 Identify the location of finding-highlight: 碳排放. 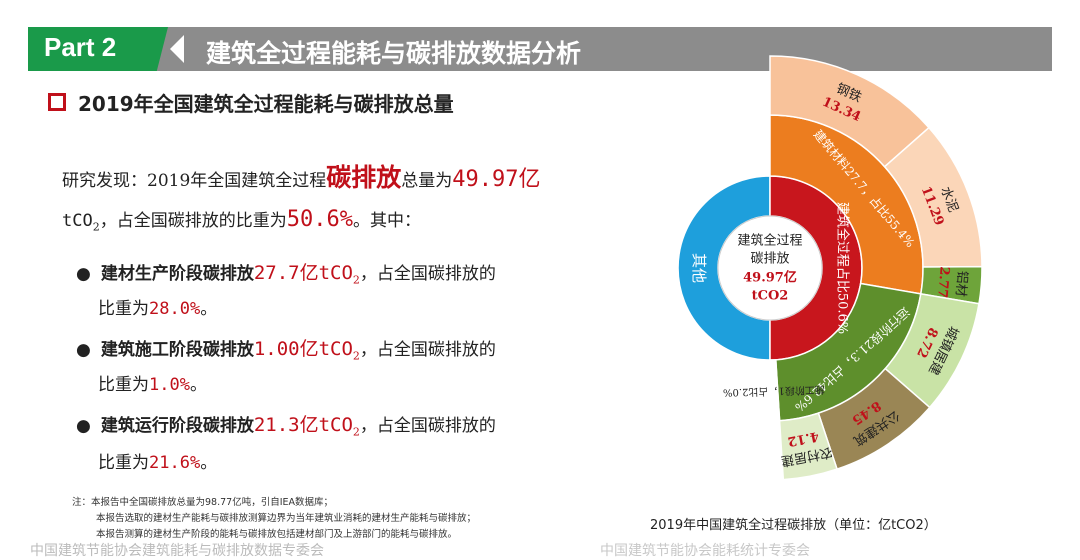
(364, 177).